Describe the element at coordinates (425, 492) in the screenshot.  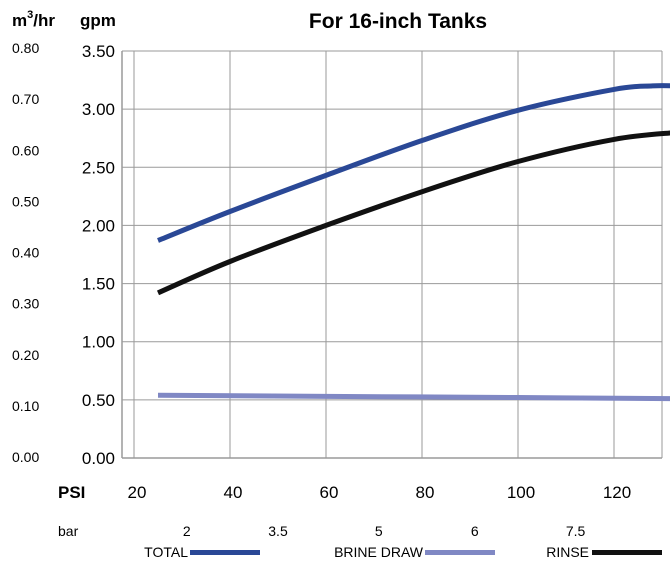
I see `x-tick-label: 80` at that location.